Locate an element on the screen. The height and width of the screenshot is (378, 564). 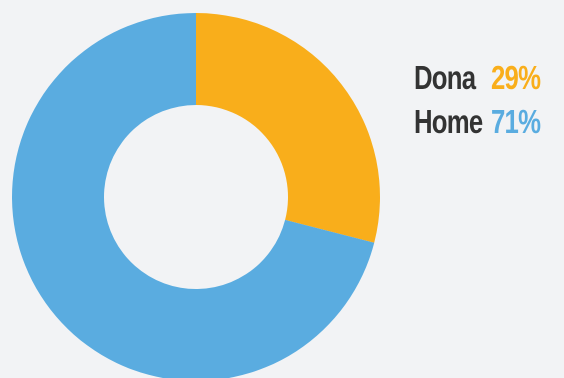
legend-value-dona: 29% is located at coordinates (516, 77).